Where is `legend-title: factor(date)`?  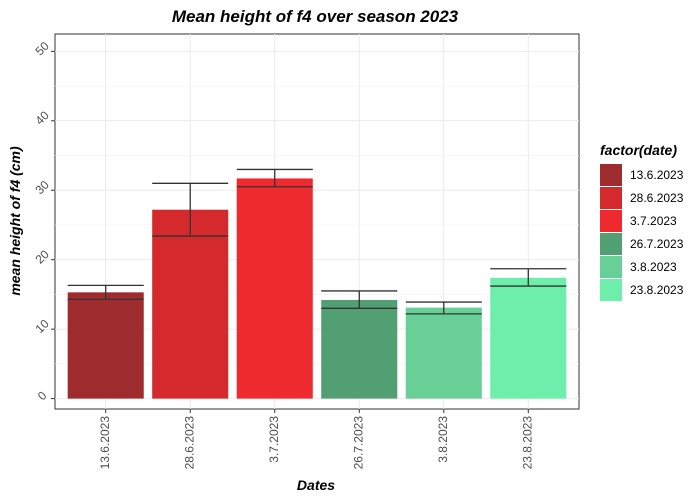 legend-title: factor(date) is located at coordinates (638, 150).